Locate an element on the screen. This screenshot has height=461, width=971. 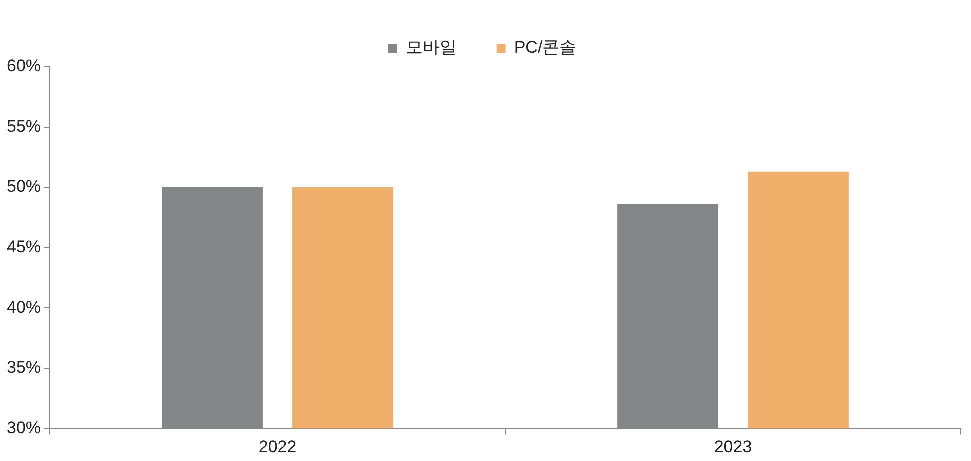
y-tick-label: 45% is located at coordinates (24, 246).